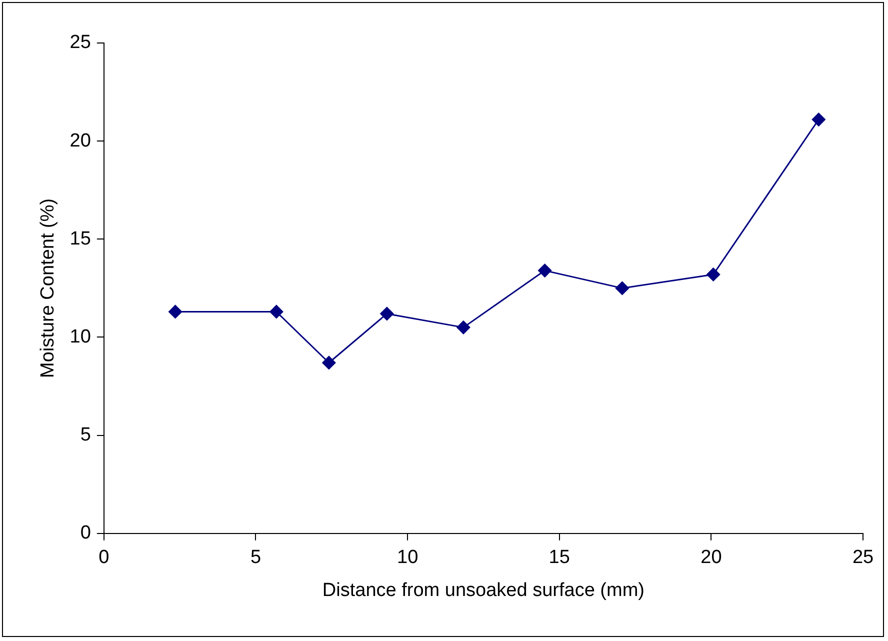 This screenshot has height=641, width=888. I want to click on x-tick-label: 20, so click(711, 557).